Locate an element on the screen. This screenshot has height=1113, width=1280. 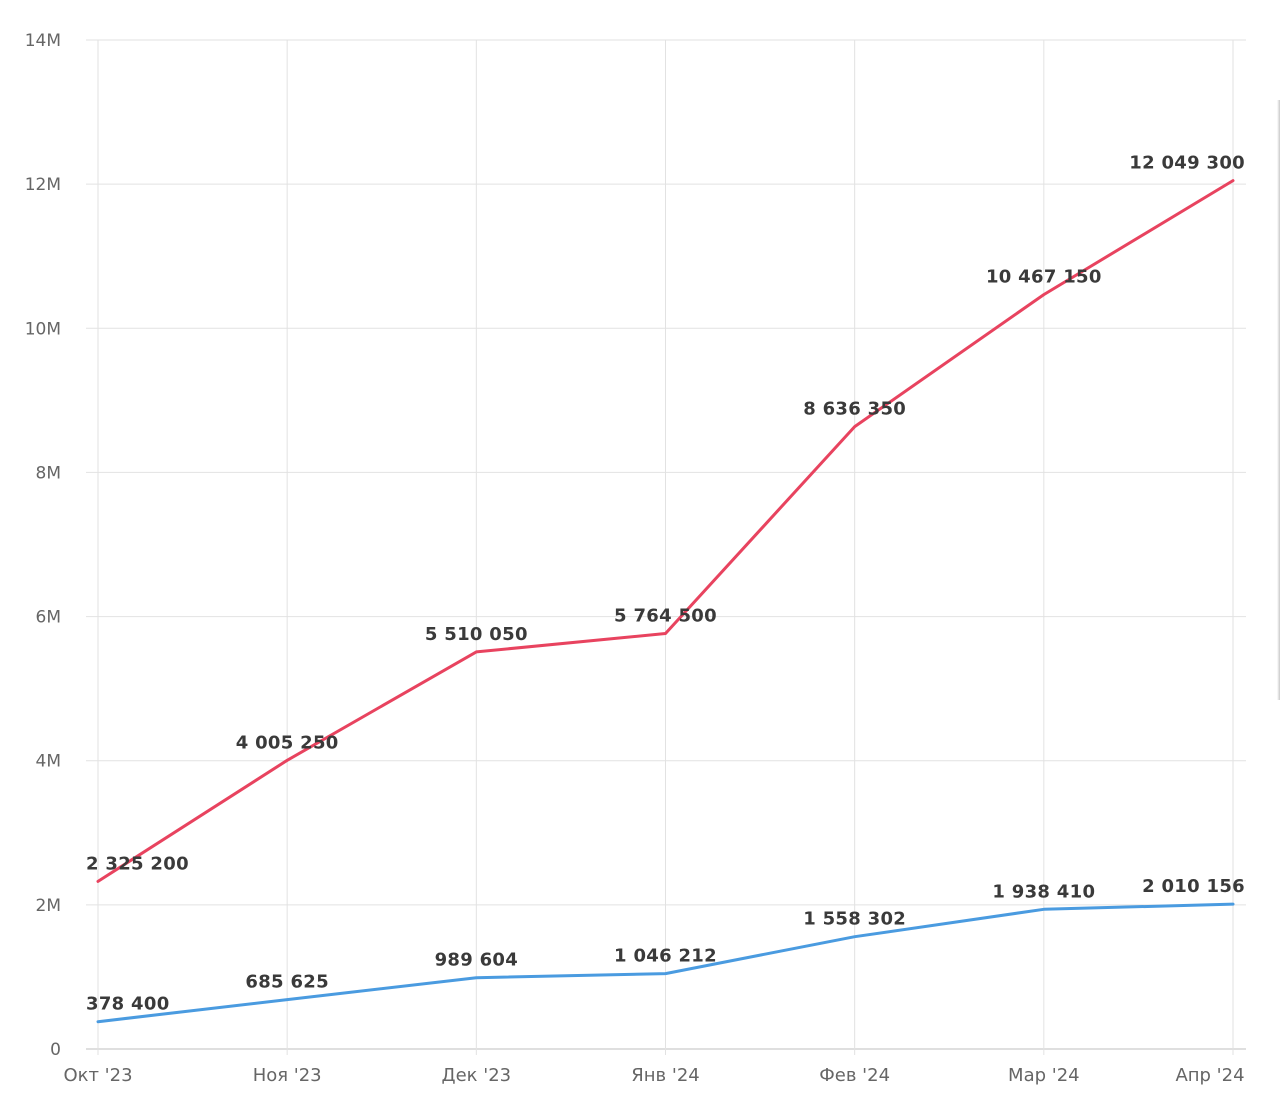
data-label: 1 938 410 is located at coordinates (1043, 891).